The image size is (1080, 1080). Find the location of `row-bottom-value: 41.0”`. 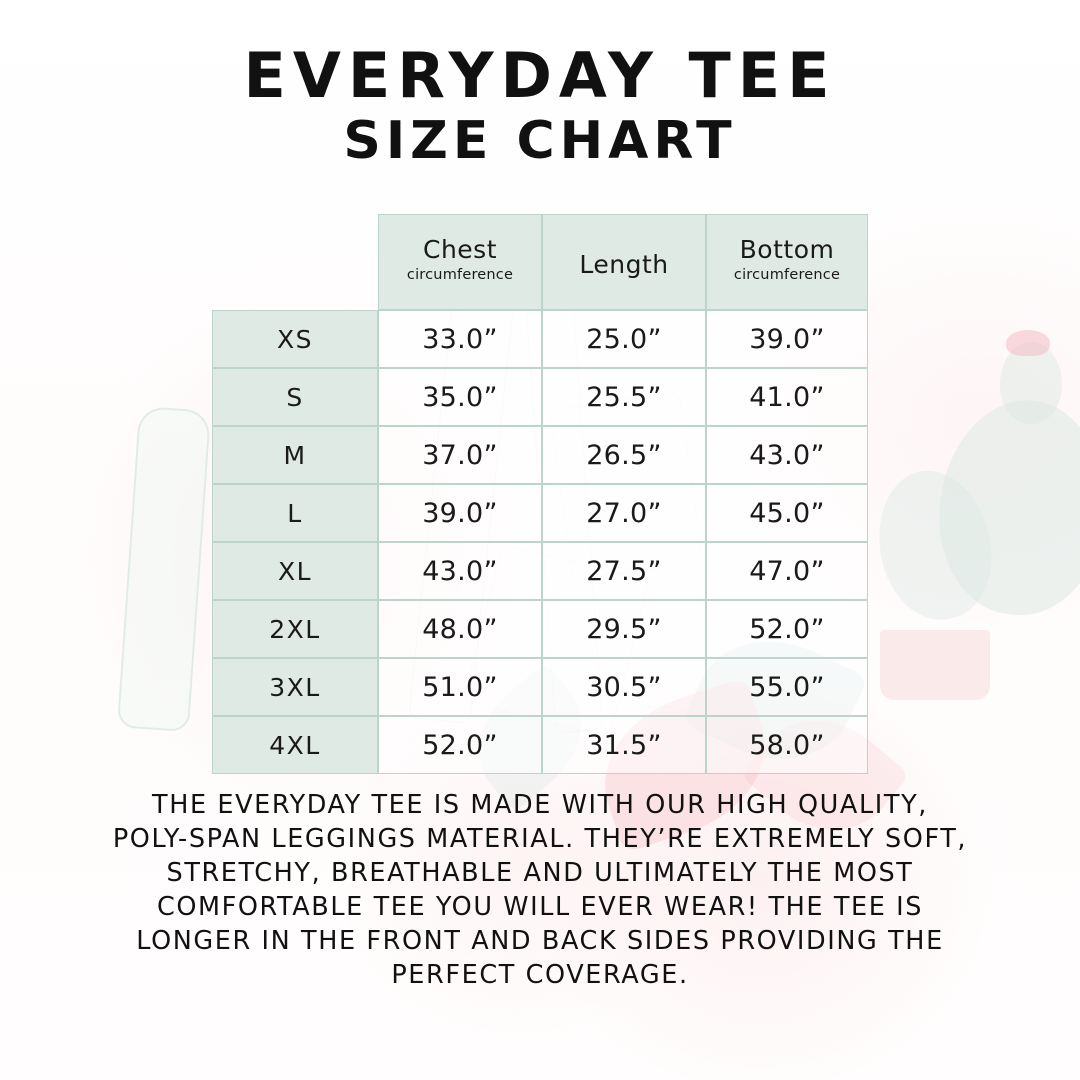

row-bottom-value: 41.0” is located at coordinates (787, 397).